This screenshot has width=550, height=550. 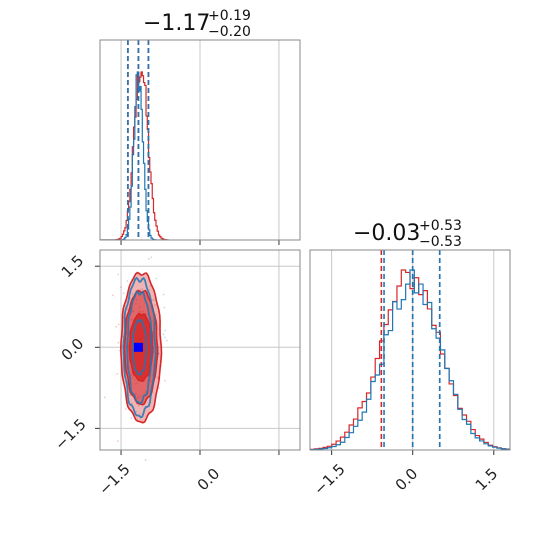 I want to click on scatter-2d-panel, so click(x=198, y=355).